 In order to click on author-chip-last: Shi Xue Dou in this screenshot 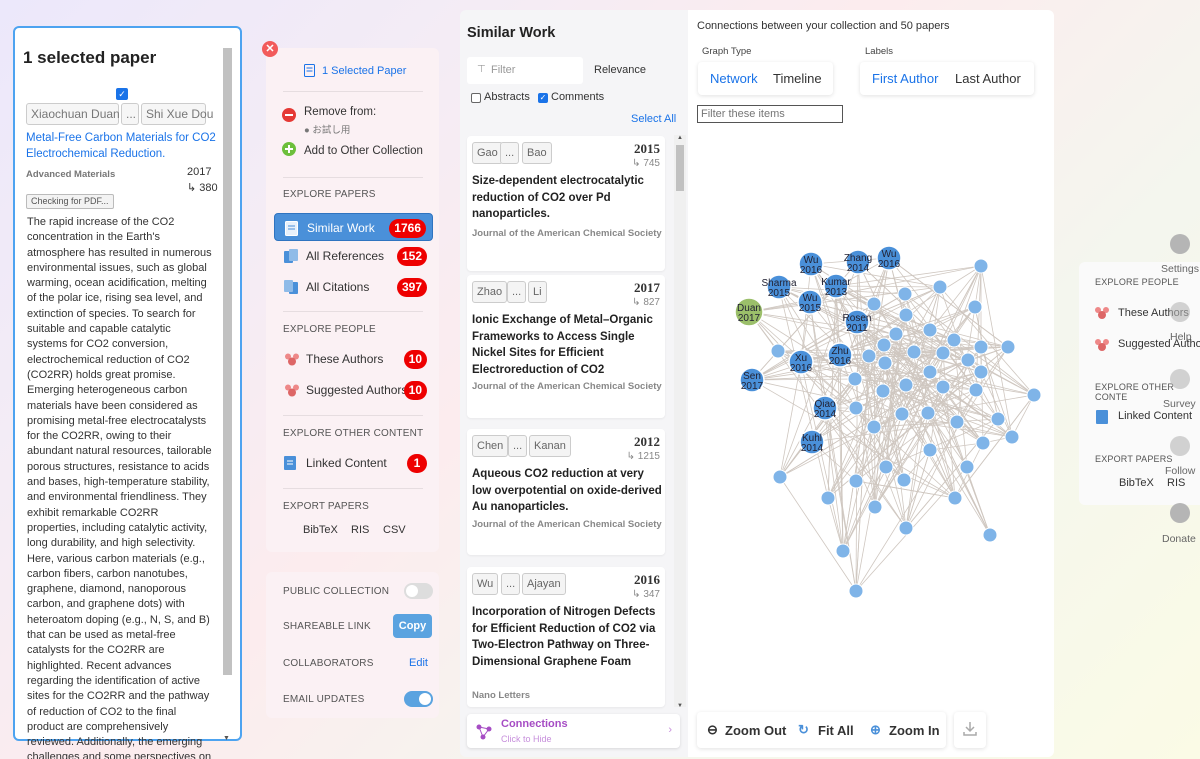, I will do `click(177, 114)`.